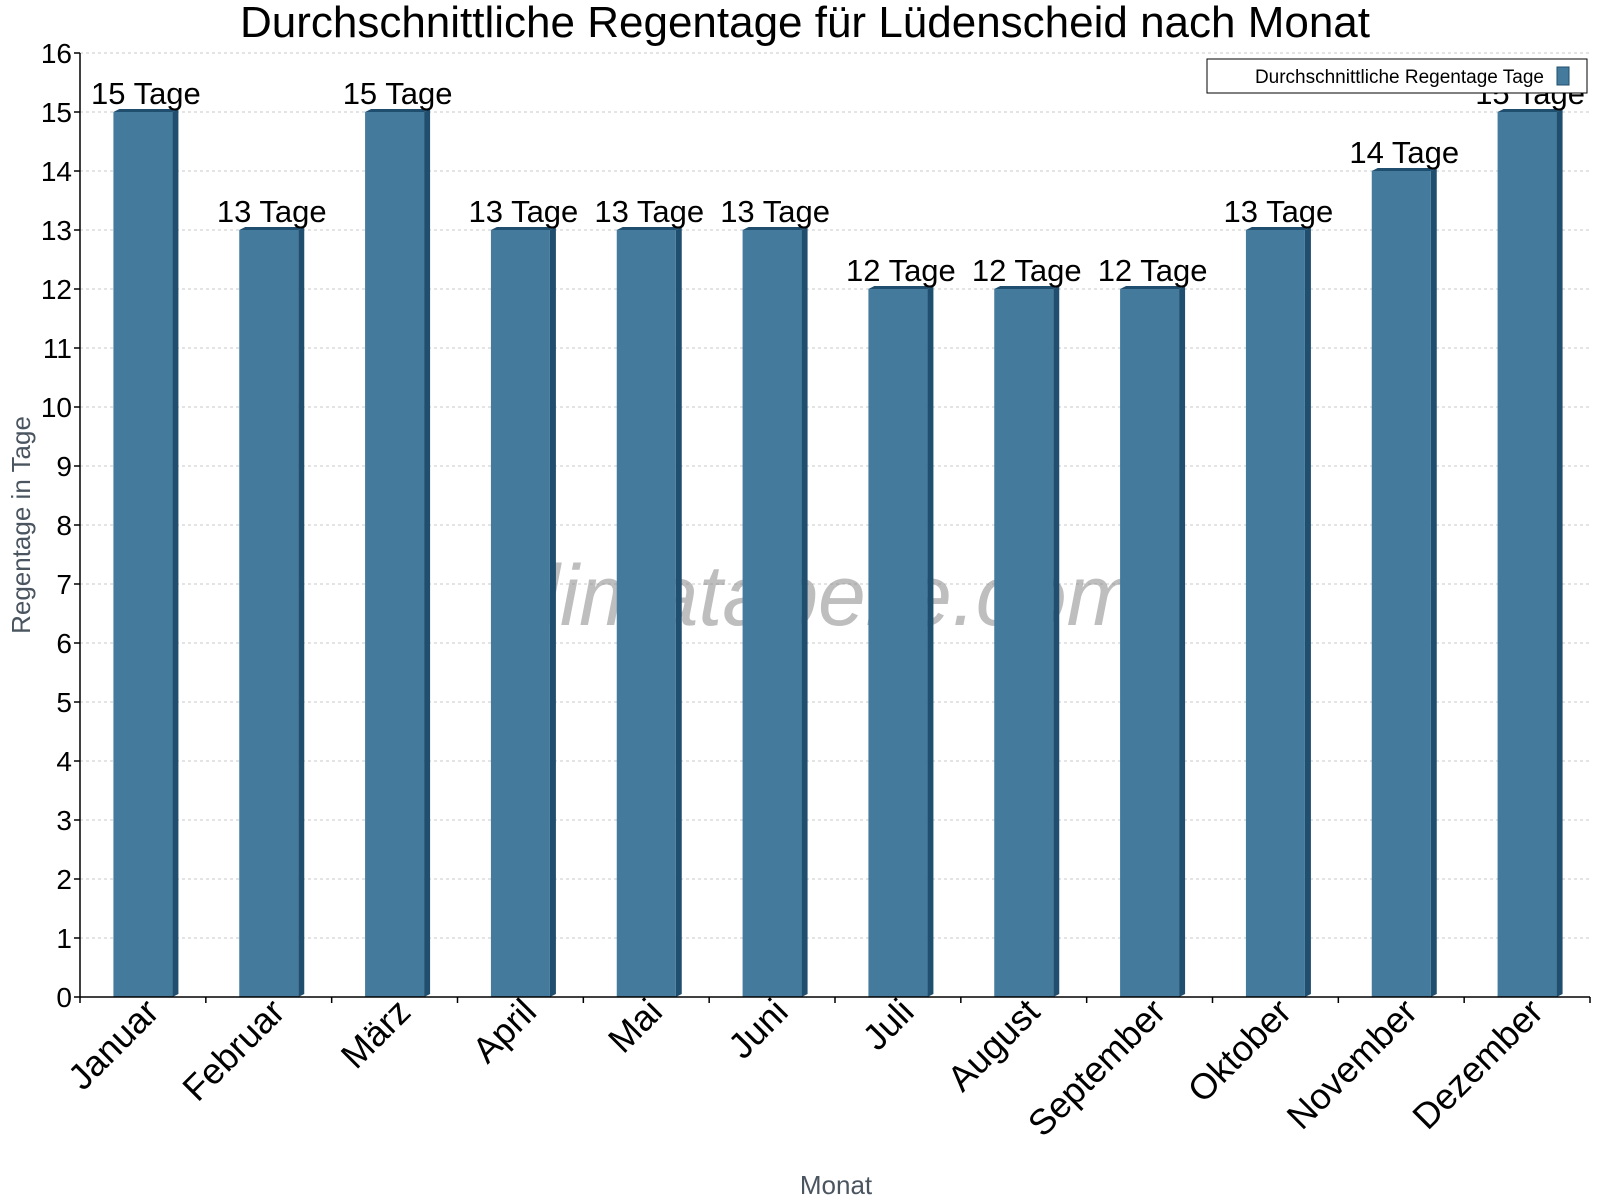  What do you see at coordinates (64, 879) in the screenshot?
I see `y-tick-label: 2` at bounding box center [64, 879].